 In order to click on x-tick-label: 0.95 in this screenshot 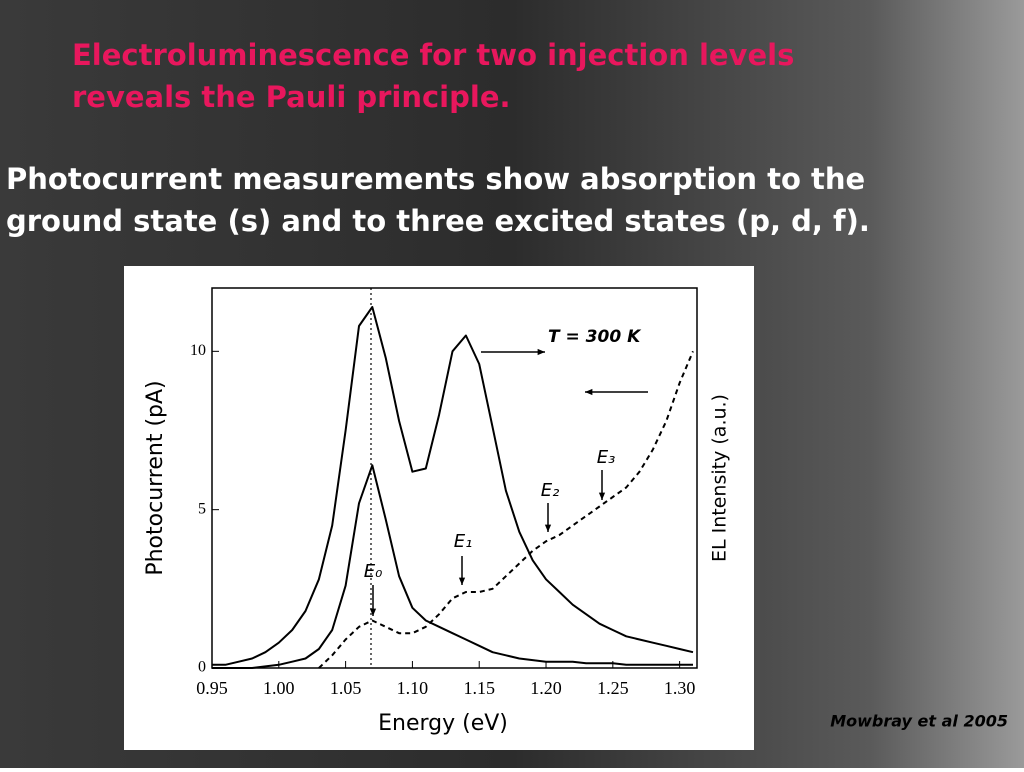, I will do `click(212, 688)`.